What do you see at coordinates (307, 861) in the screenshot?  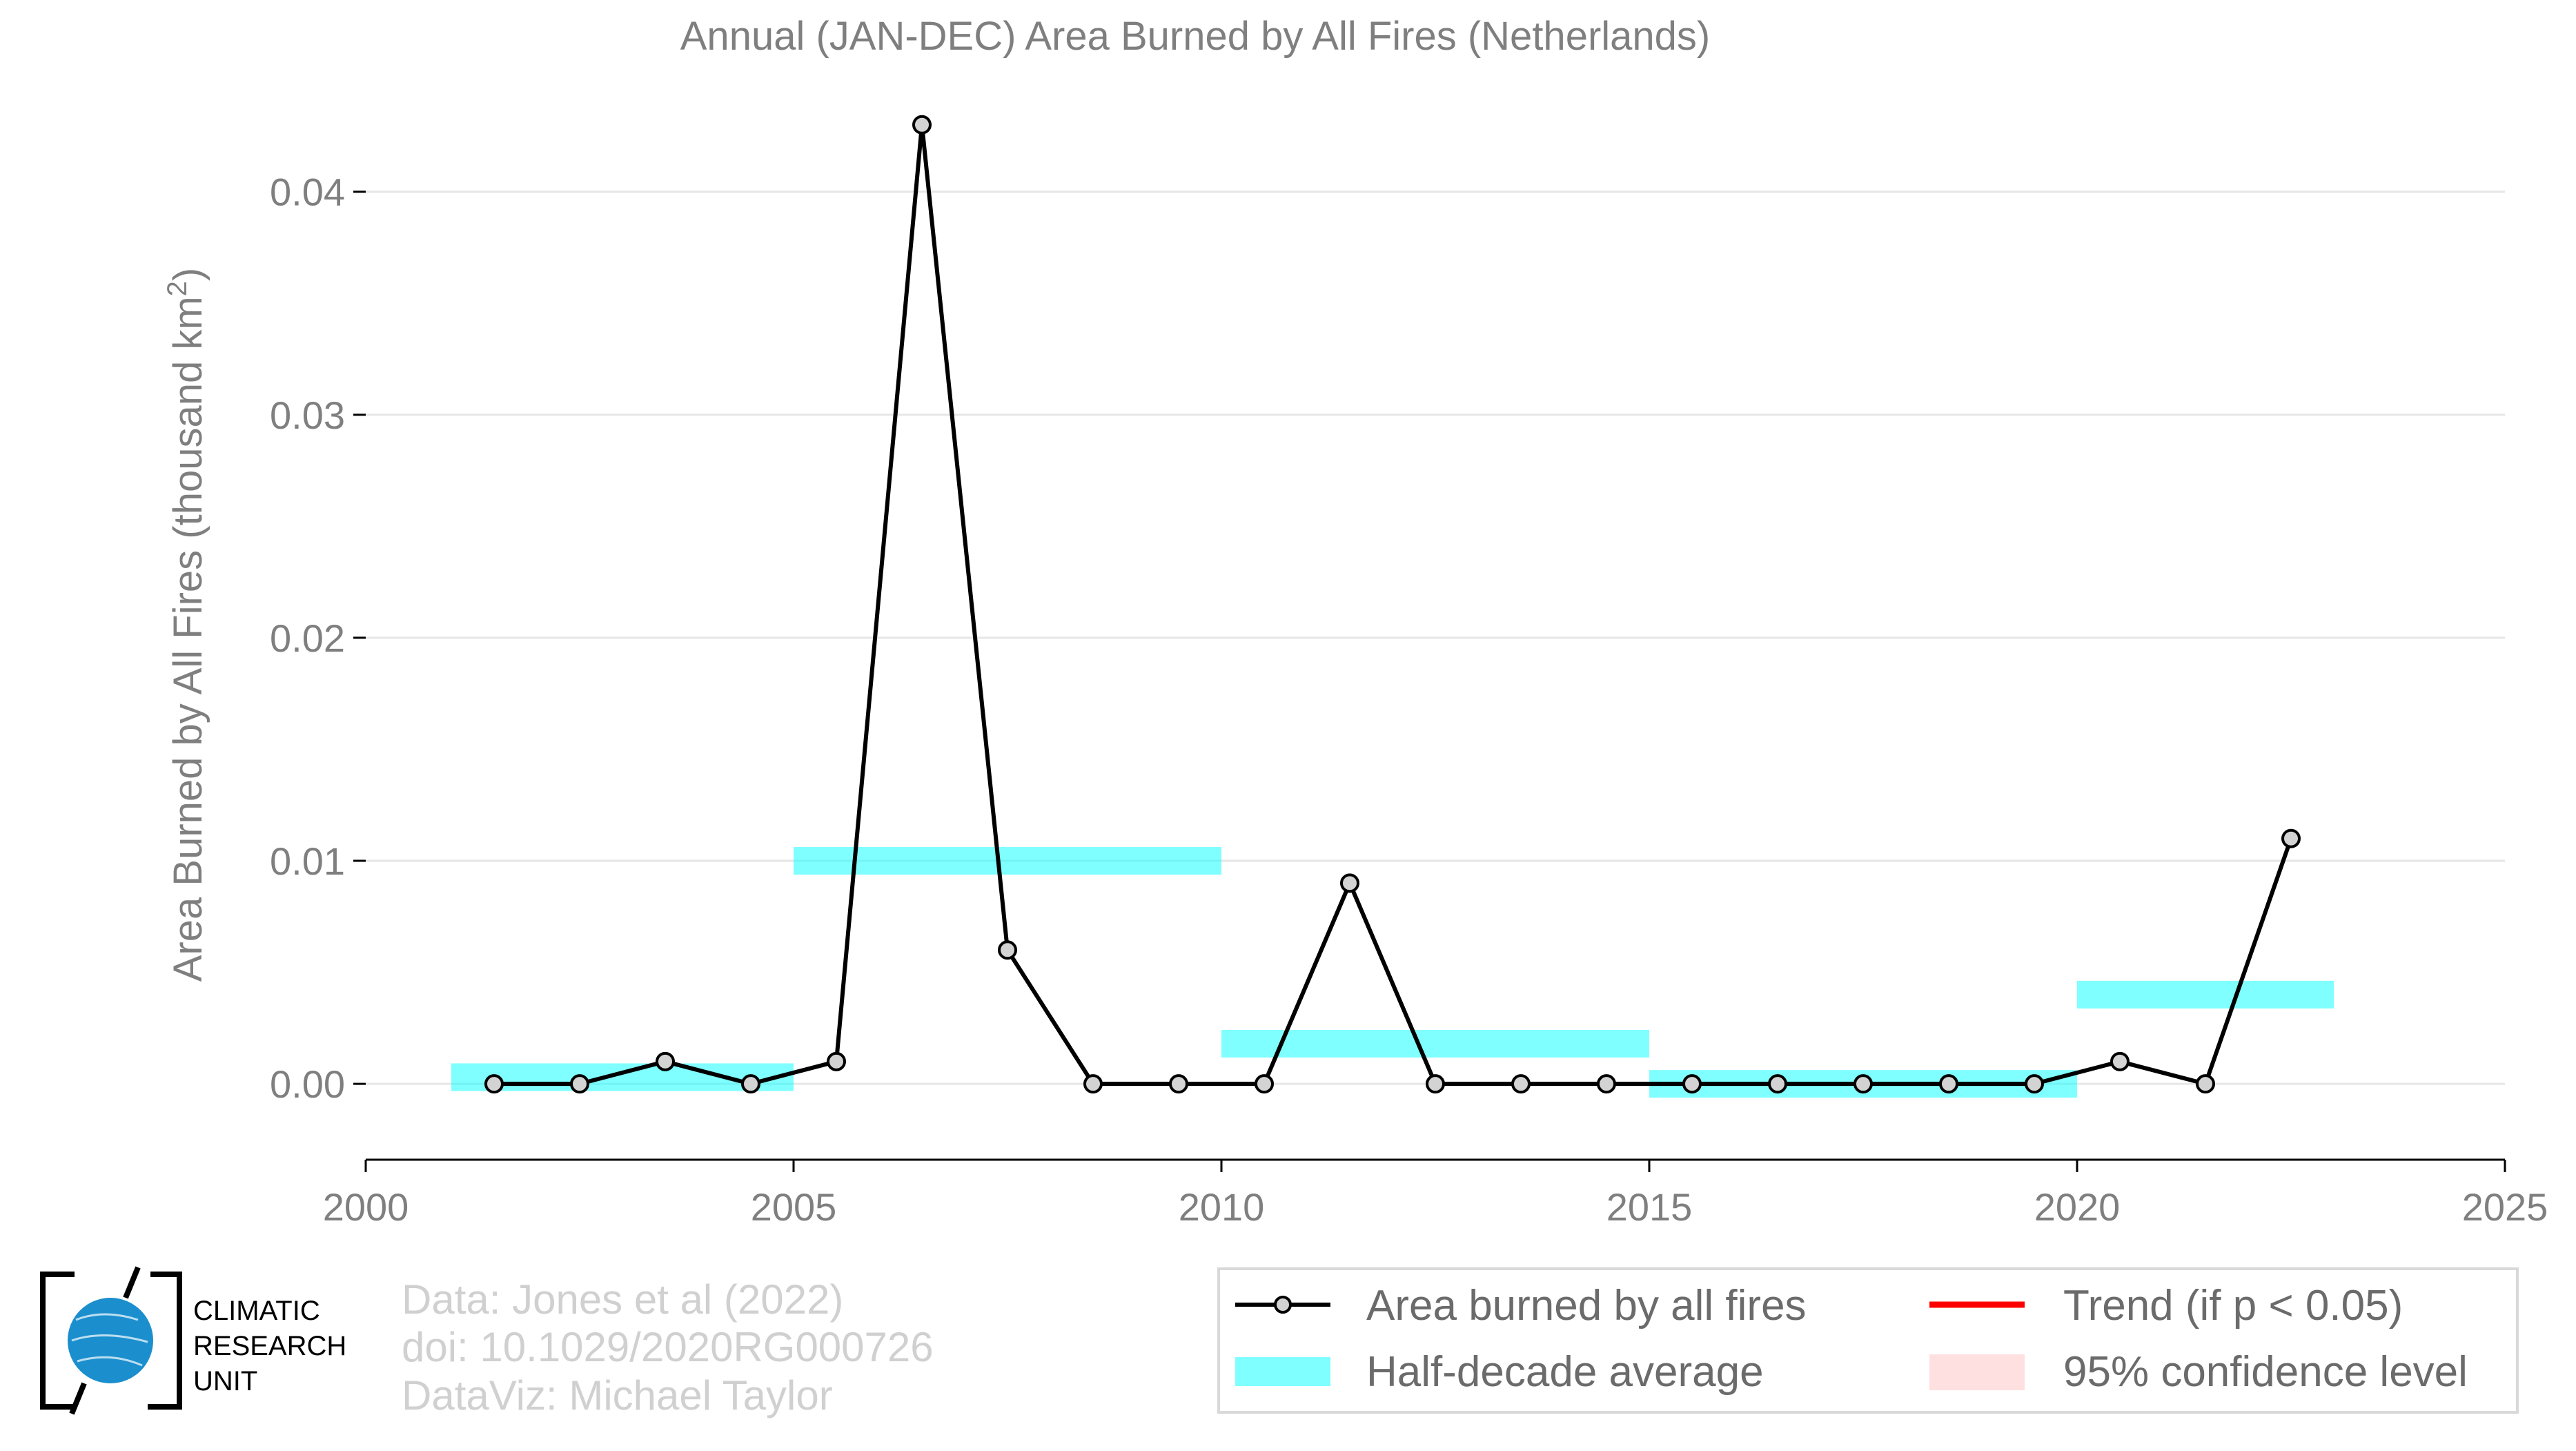 I see `y-tick-label: 0.01` at bounding box center [307, 861].